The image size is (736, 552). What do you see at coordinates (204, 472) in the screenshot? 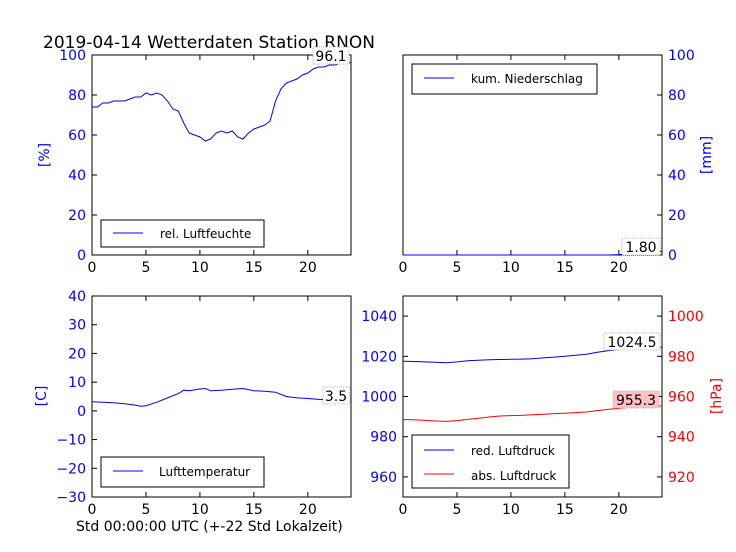
I see `legend-label: Lufttemperatur` at bounding box center [204, 472].